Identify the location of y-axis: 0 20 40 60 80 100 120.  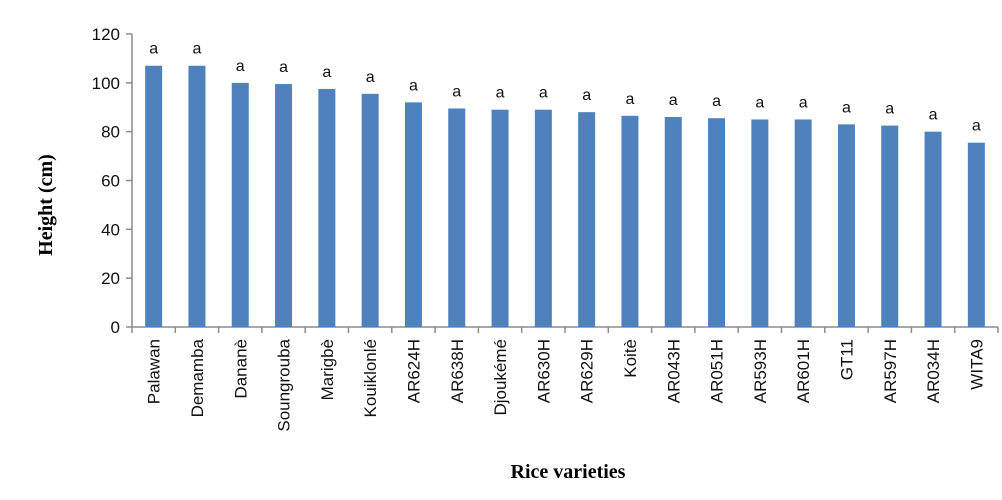
(112, 181).